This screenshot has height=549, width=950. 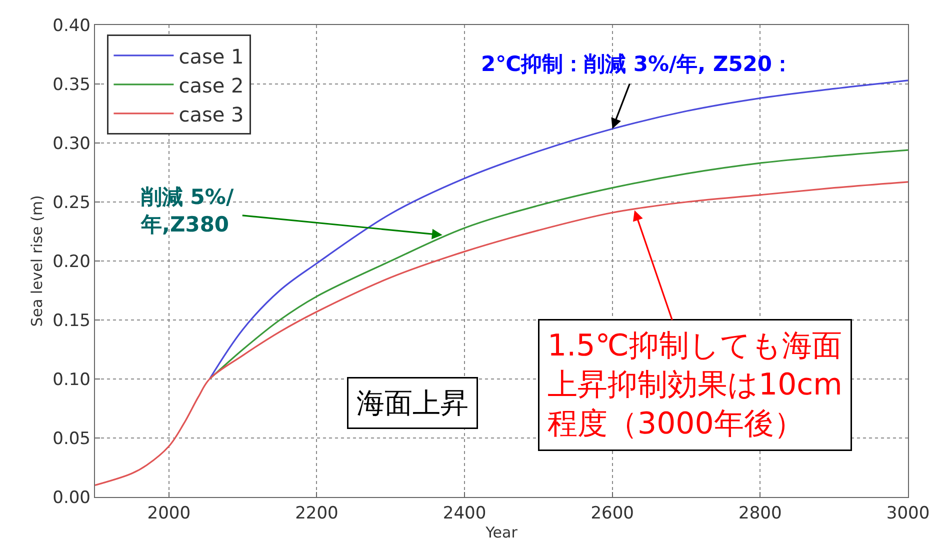 What do you see at coordinates (412, 403) in the screenshot?
I see `annotation: 海面上昇` at bounding box center [412, 403].